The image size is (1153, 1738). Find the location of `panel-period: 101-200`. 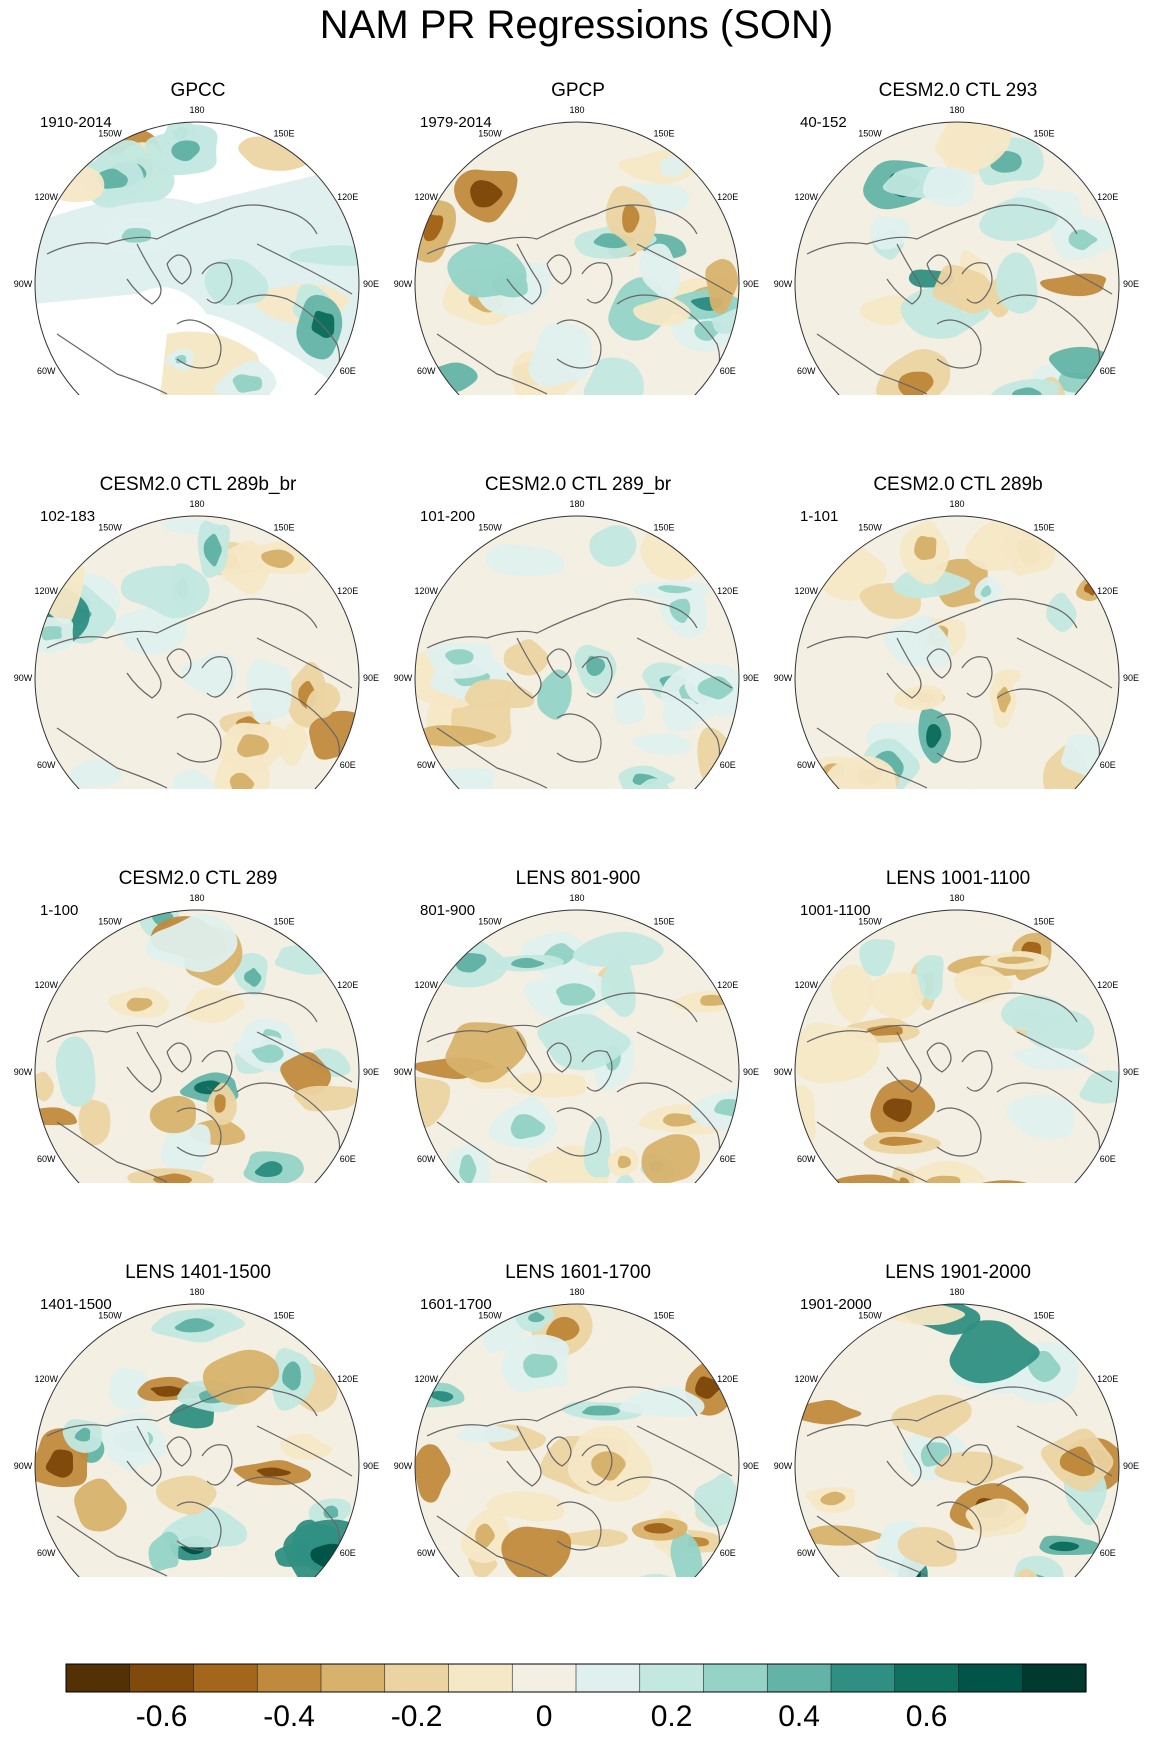

panel-period: 101-200 is located at coordinates (448, 516).